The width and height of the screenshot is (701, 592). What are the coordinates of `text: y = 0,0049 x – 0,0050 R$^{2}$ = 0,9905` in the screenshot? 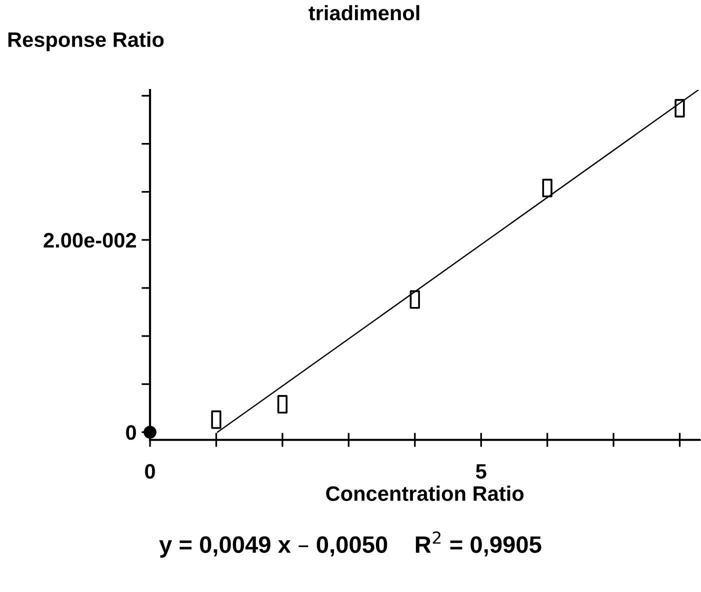 It's located at (350, 544).